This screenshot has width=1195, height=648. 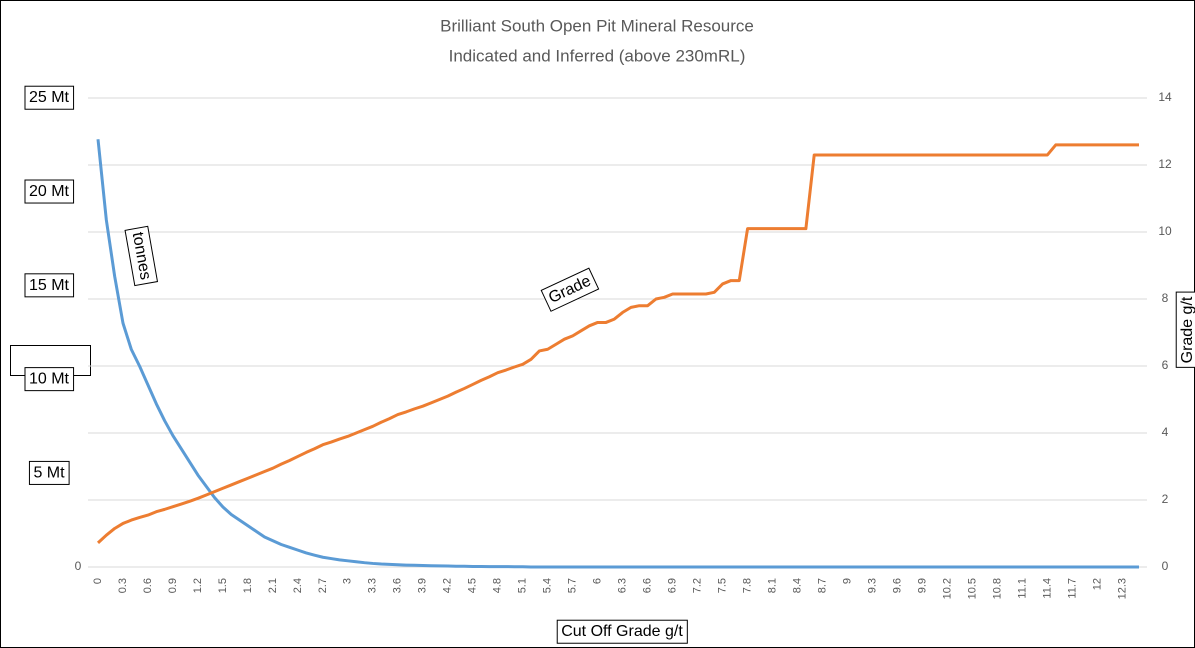 I want to click on x-tick-label: 11.1, so click(x=1022, y=588).